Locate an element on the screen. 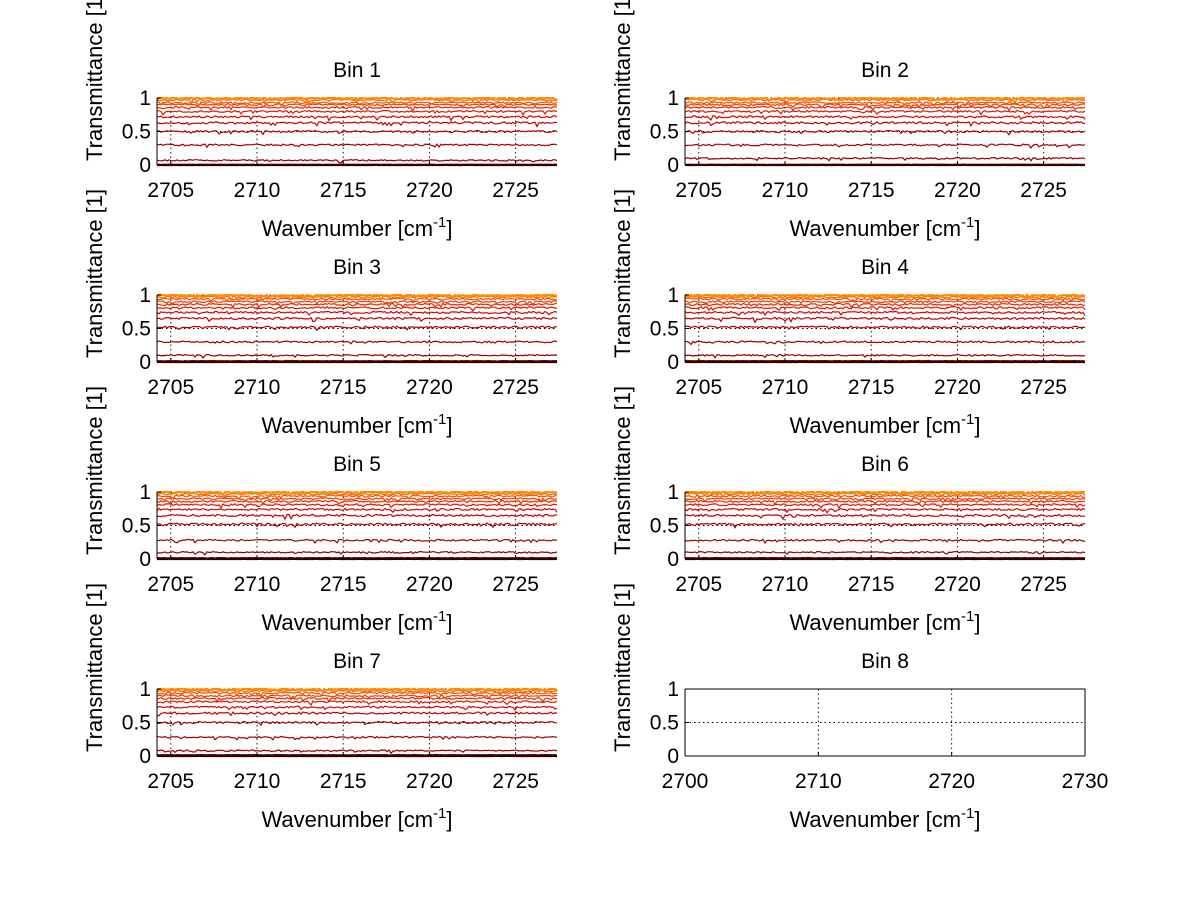 The height and width of the screenshot is (901, 1200). subplot-title: Bin 1 is located at coordinates (357, 70).